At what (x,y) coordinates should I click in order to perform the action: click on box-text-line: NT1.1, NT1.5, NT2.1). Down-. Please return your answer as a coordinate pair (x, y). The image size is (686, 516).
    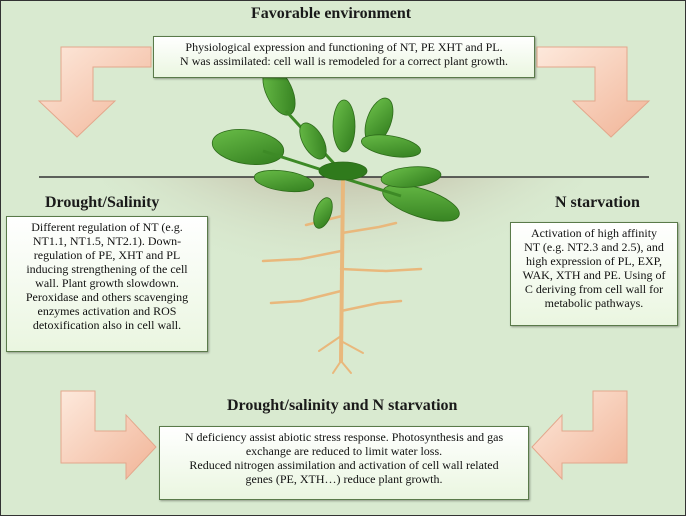
    Looking at the image, I should click on (107, 241).